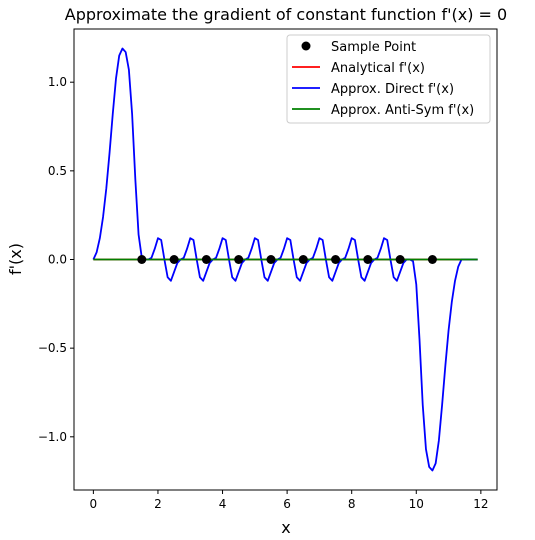  I want to click on x-tick-label: 8, so click(352, 504).